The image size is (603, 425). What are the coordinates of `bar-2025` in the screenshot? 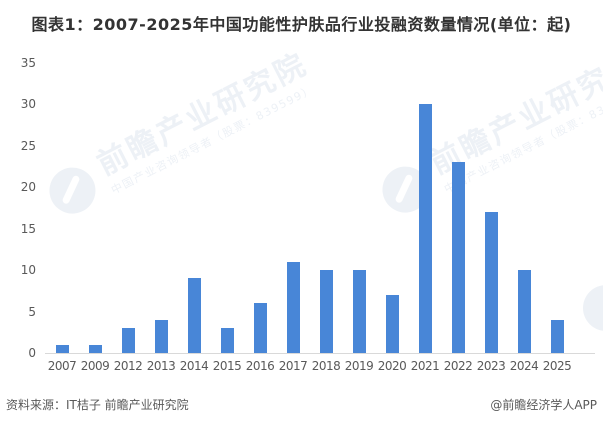 It's located at (557, 336).